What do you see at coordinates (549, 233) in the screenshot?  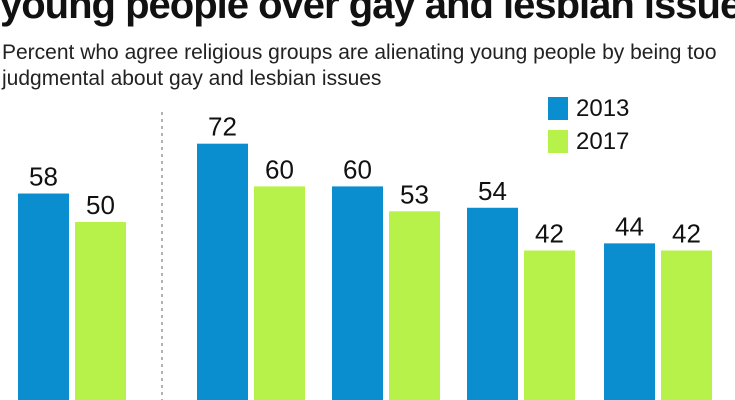 I see `value-label-2017-group-4: 42` at bounding box center [549, 233].